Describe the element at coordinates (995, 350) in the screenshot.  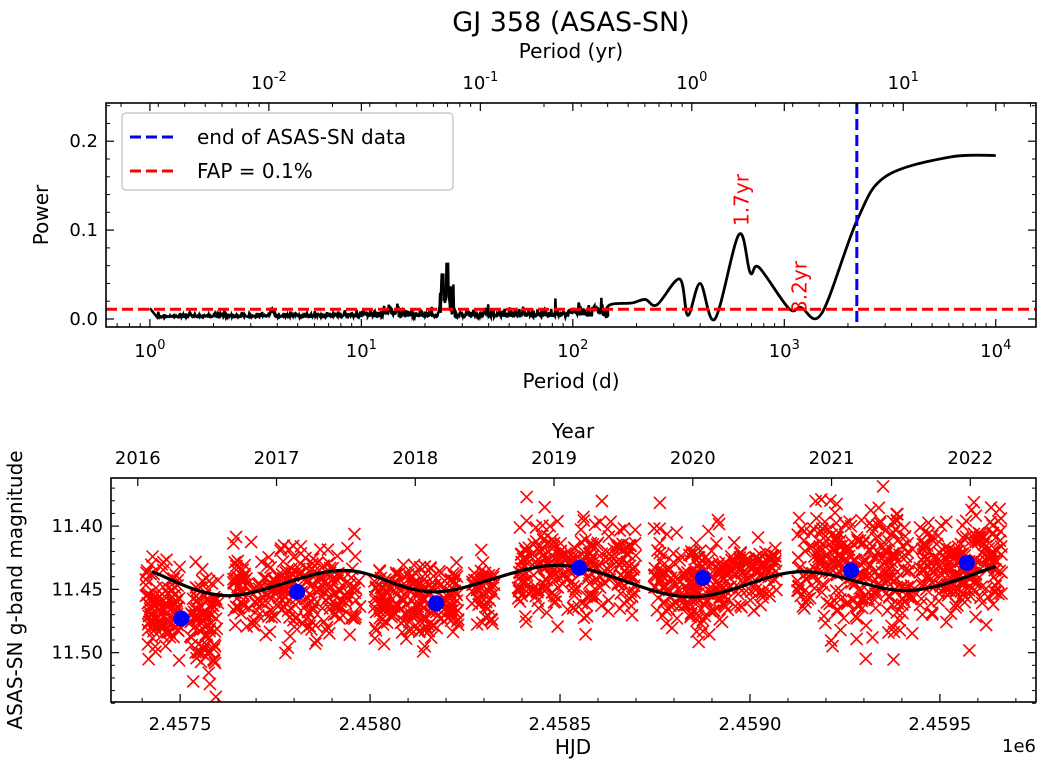
I see `x-tick-label: 10⁴` at that location.